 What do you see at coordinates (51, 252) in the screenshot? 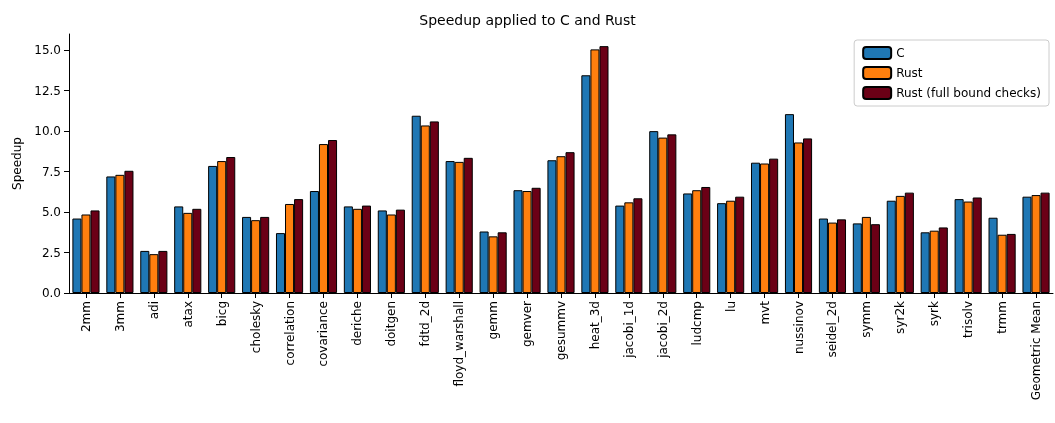
I see `y-tick-label: 2.5` at bounding box center [51, 252].